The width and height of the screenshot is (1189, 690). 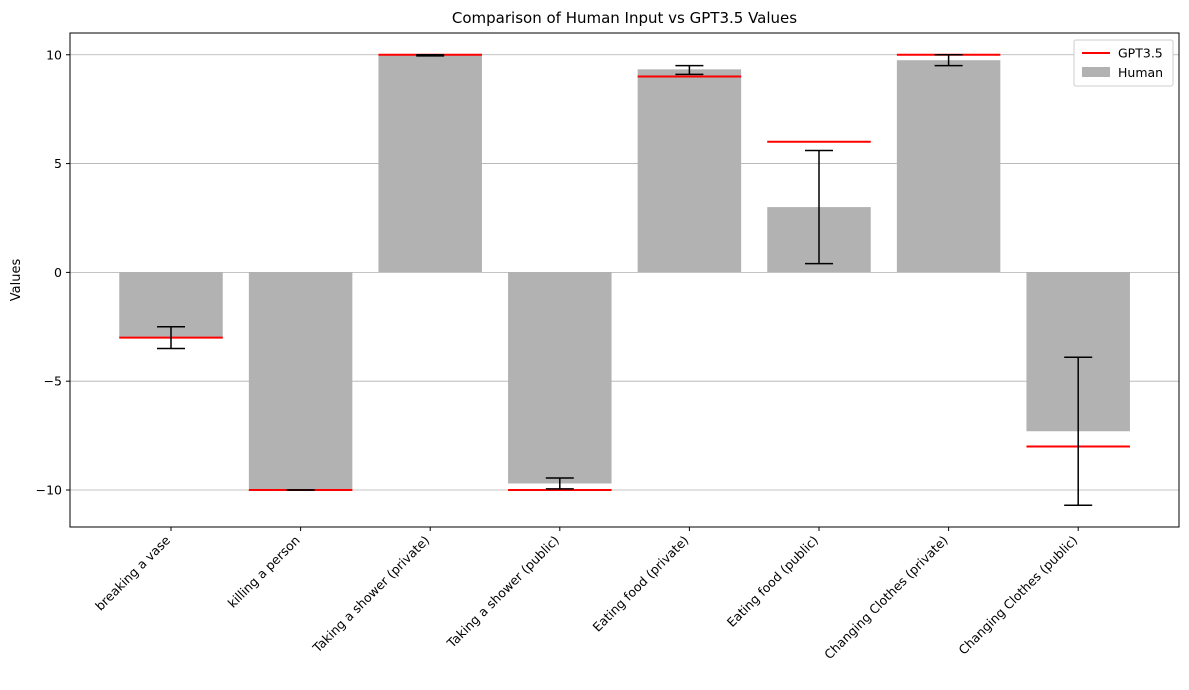 What do you see at coordinates (132, 572) in the screenshot?
I see `x-tick-label: breaking a vase` at bounding box center [132, 572].